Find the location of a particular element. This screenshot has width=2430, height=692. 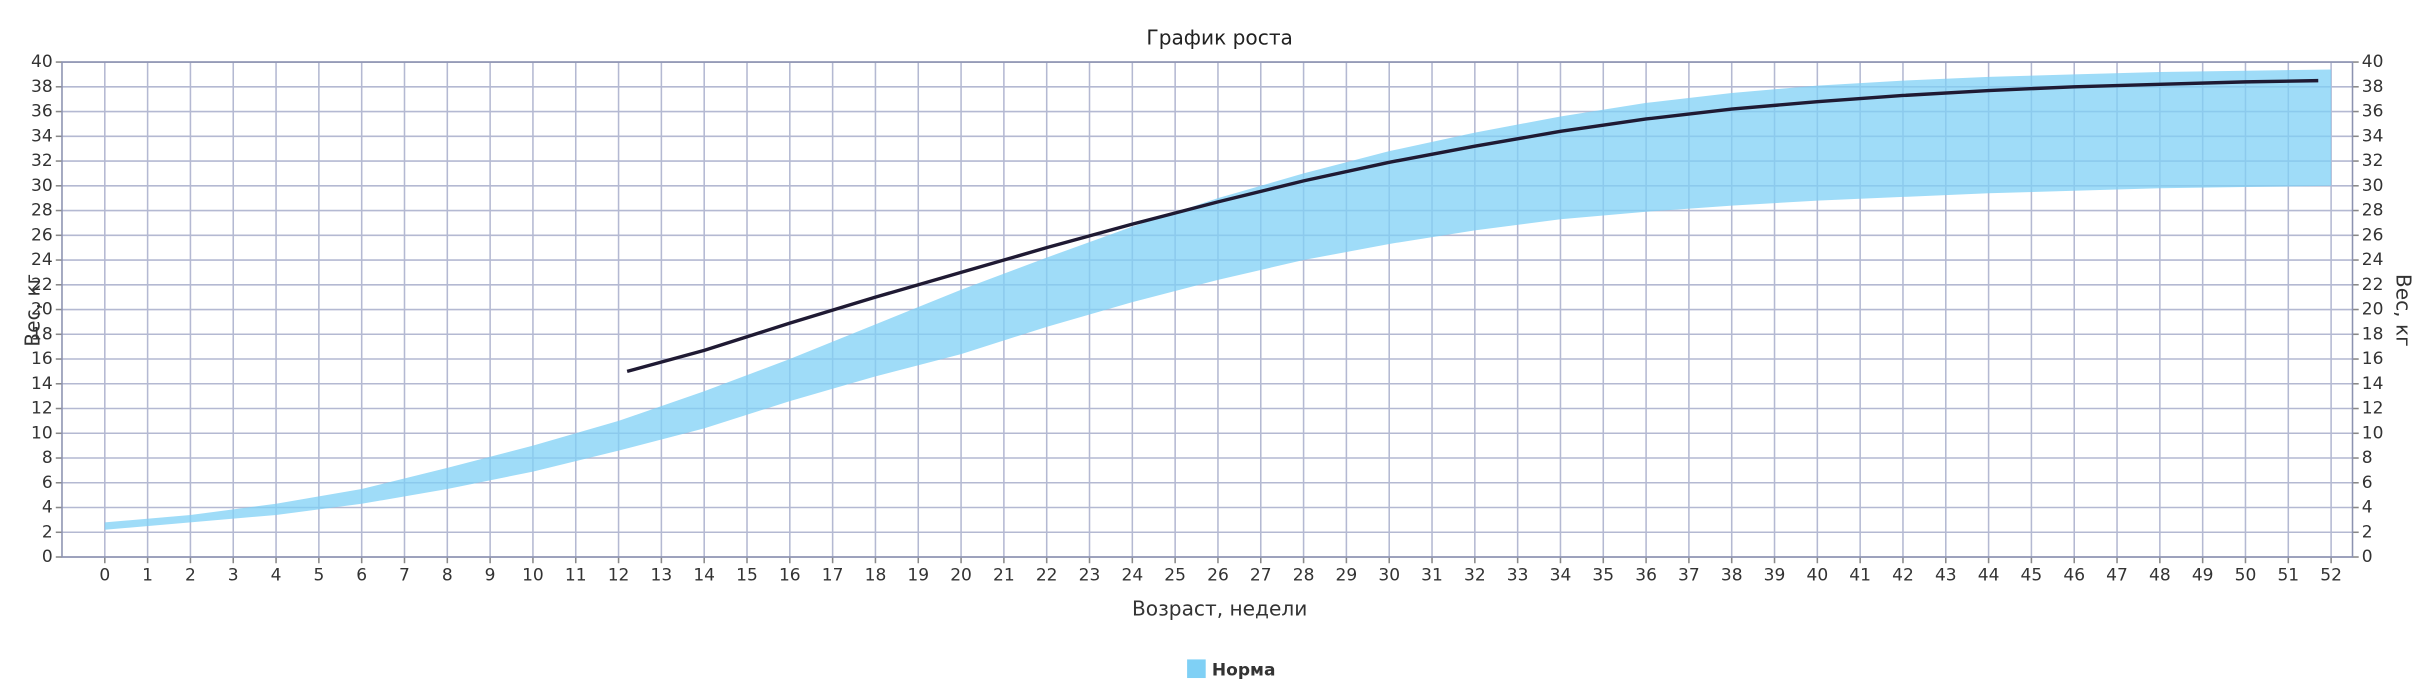

y2-tick-label: 8 is located at coordinates (2367, 458).